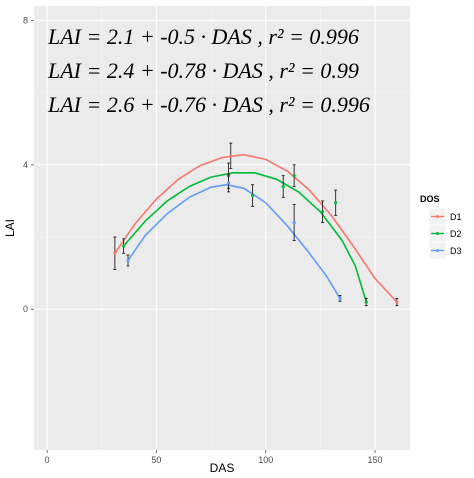 The width and height of the screenshot is (474, 478). Describe the element at coordinates (25, 165) in the screenshot. I see `y-tick-label: 4` at that location.